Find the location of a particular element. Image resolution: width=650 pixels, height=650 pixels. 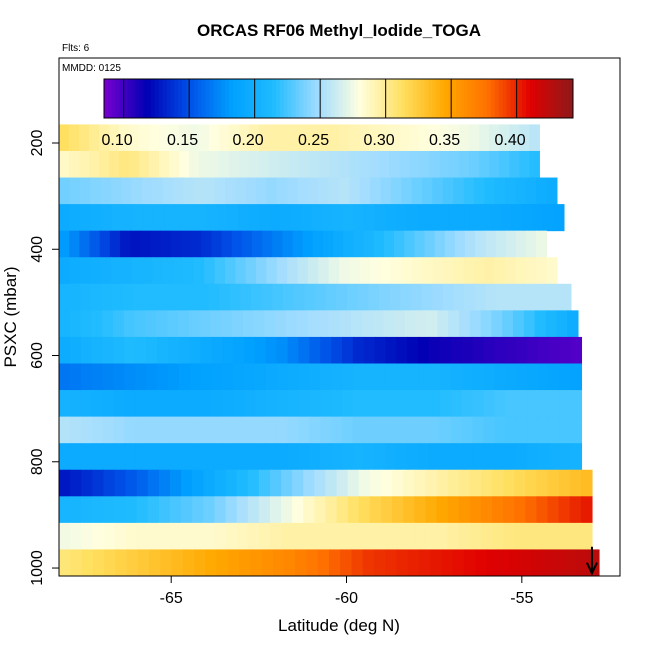

colorbar-tick-label: 0.20 is located at coordinates (248, 140).